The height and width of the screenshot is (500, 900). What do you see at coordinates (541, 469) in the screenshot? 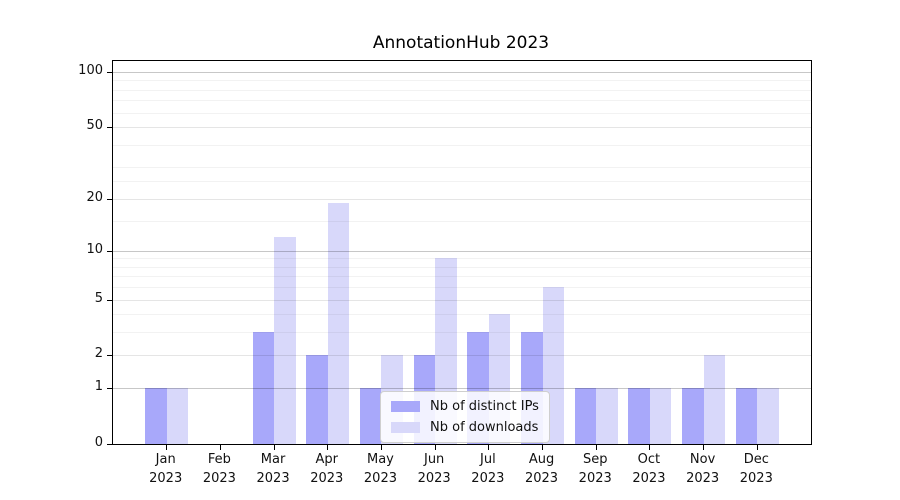
I see `x-tick-label: Aug 2023` at bounding box center [541, 469].